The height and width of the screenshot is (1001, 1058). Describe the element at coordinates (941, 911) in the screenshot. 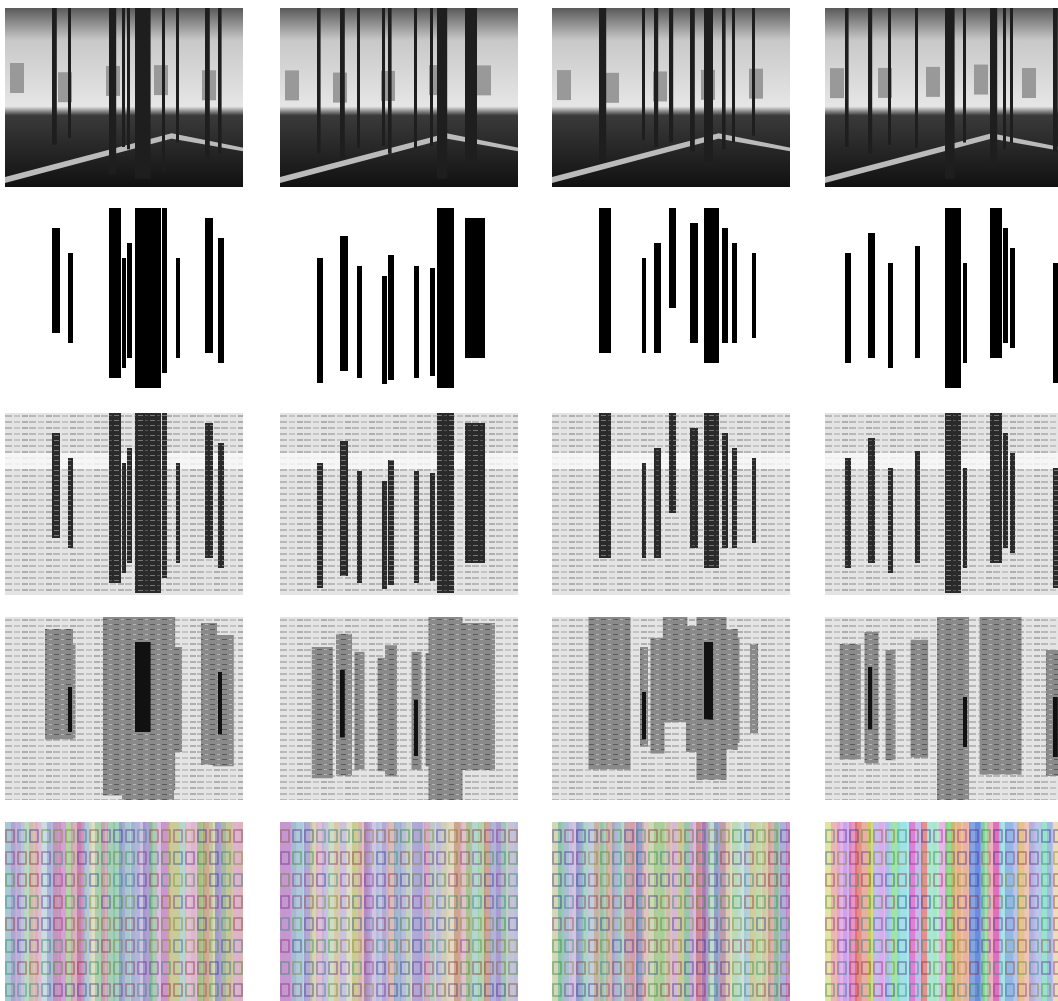

I see `image-panel` at that location.